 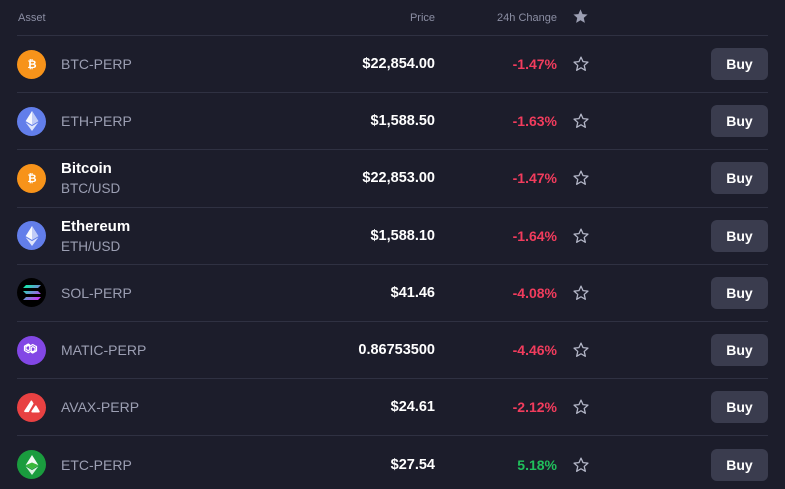 What do you see at coordinates (392, 18) in the screenshot?
I see `table-header: Asset Price 24h Change` at bounding box center [392, 18].